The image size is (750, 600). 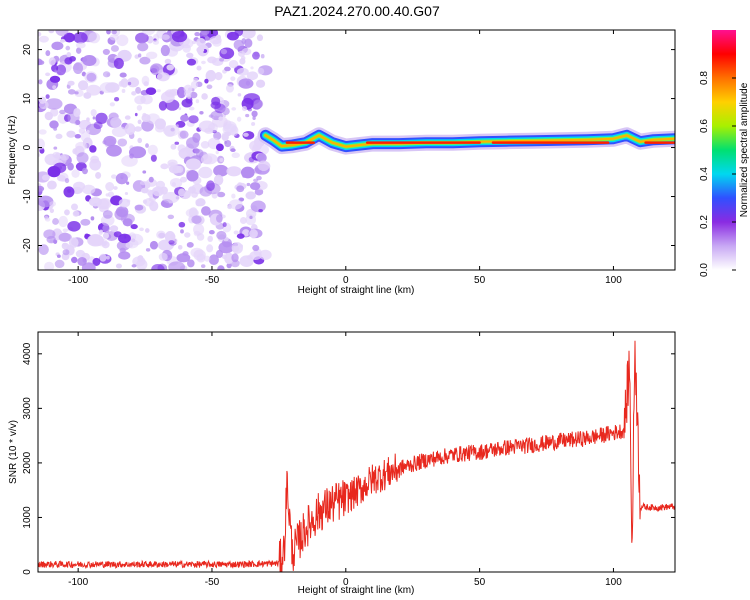 What do you see at coordinates (346, 582) in the screenshot?
I see `snr-x-tick-label: 0` at bounding box center [346, 582].